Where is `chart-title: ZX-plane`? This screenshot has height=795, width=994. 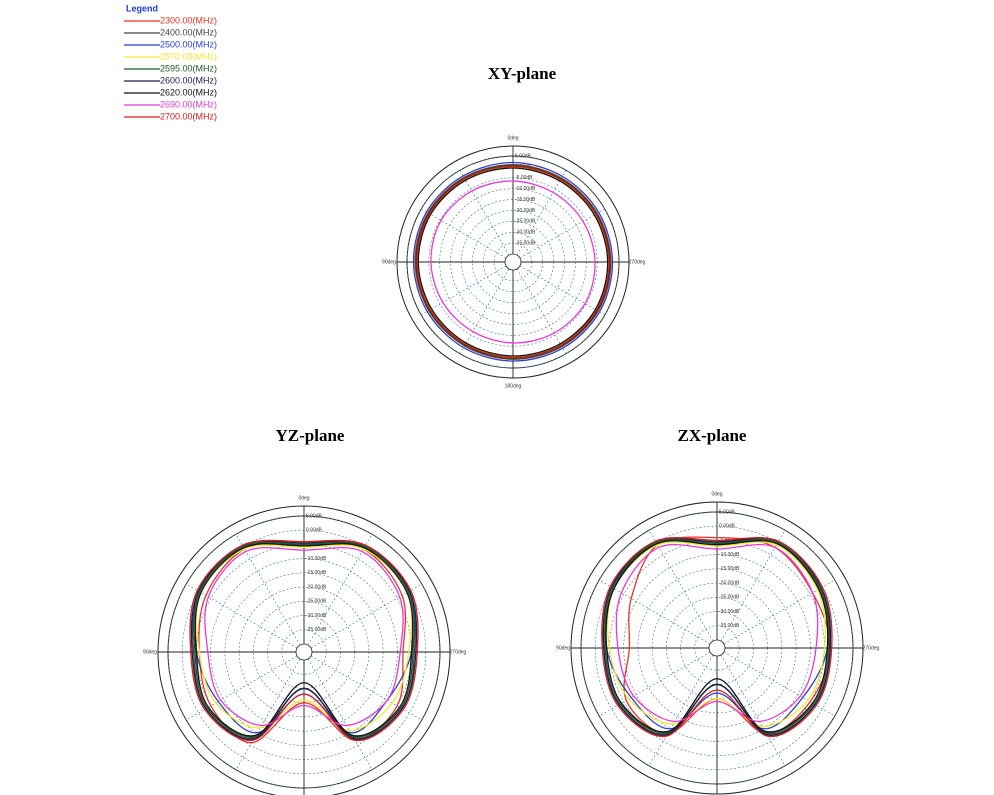
chart-title: ZX-plane is located at coordinates (712, 435).